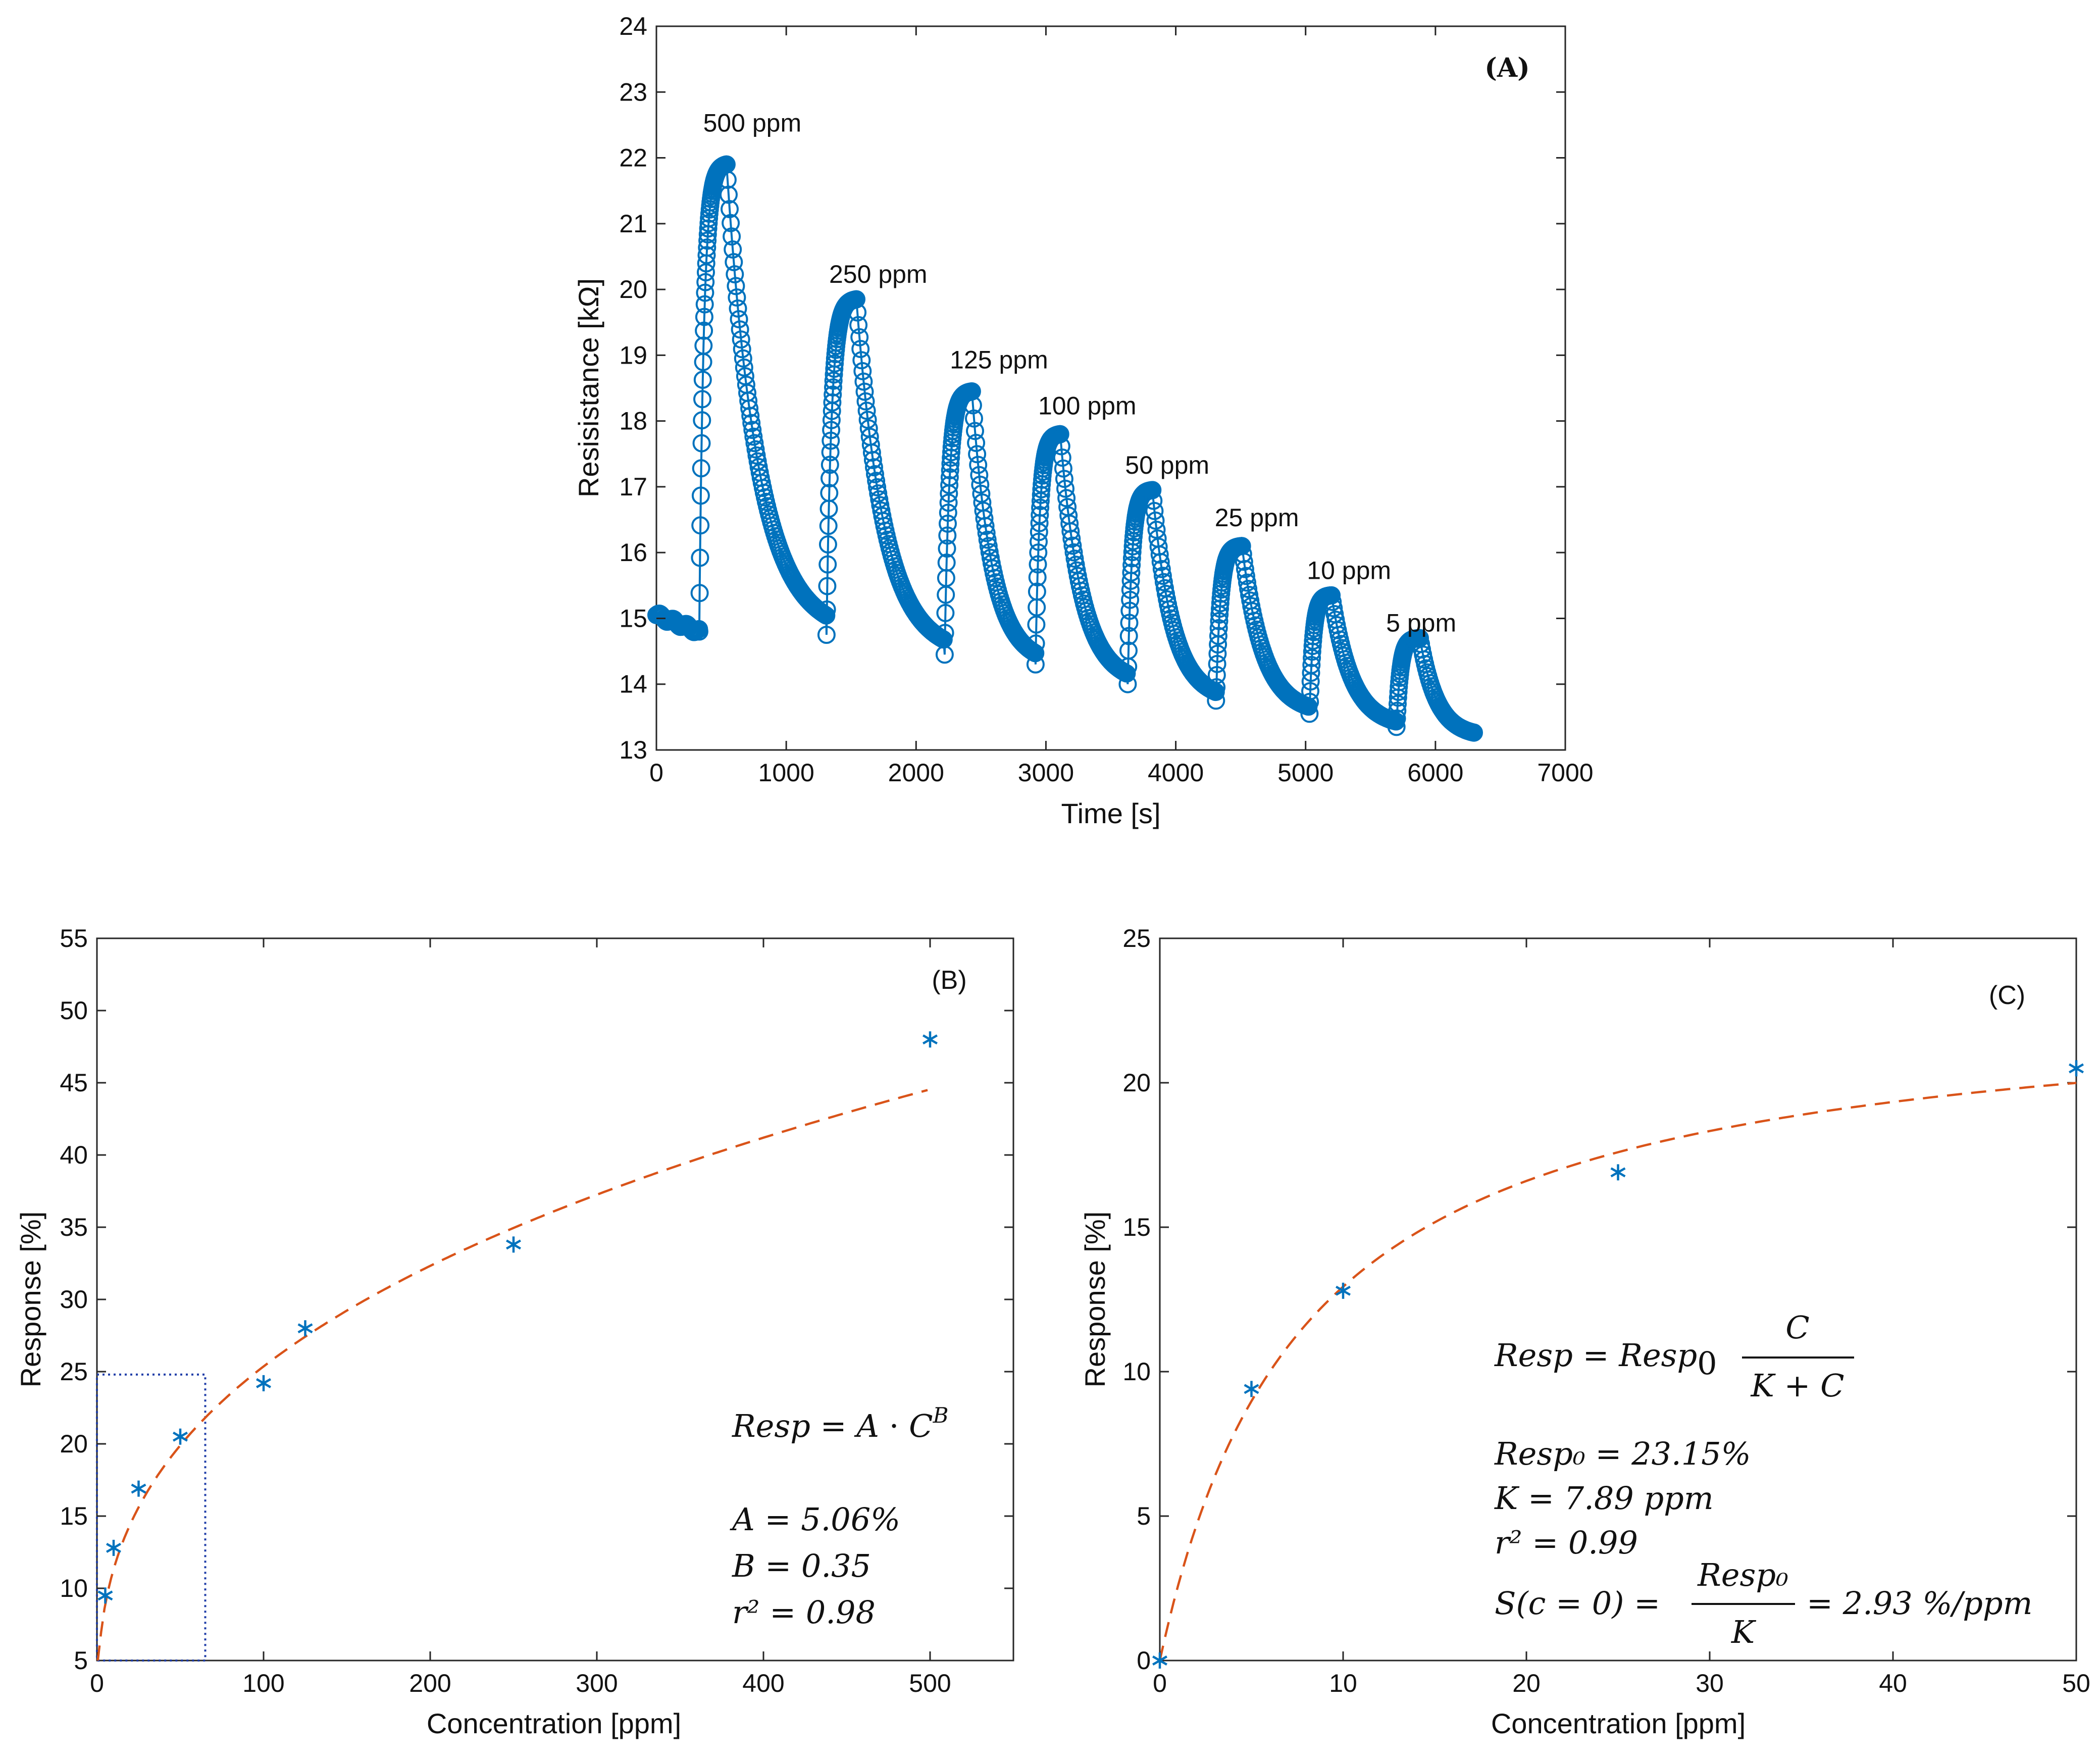 Image resolution: width=2100 pixels, height=1759 pixels. Describe the element at coordinates (656, 773) in the screenshot. I see `panel-a-xtick-label: 0` at that location.